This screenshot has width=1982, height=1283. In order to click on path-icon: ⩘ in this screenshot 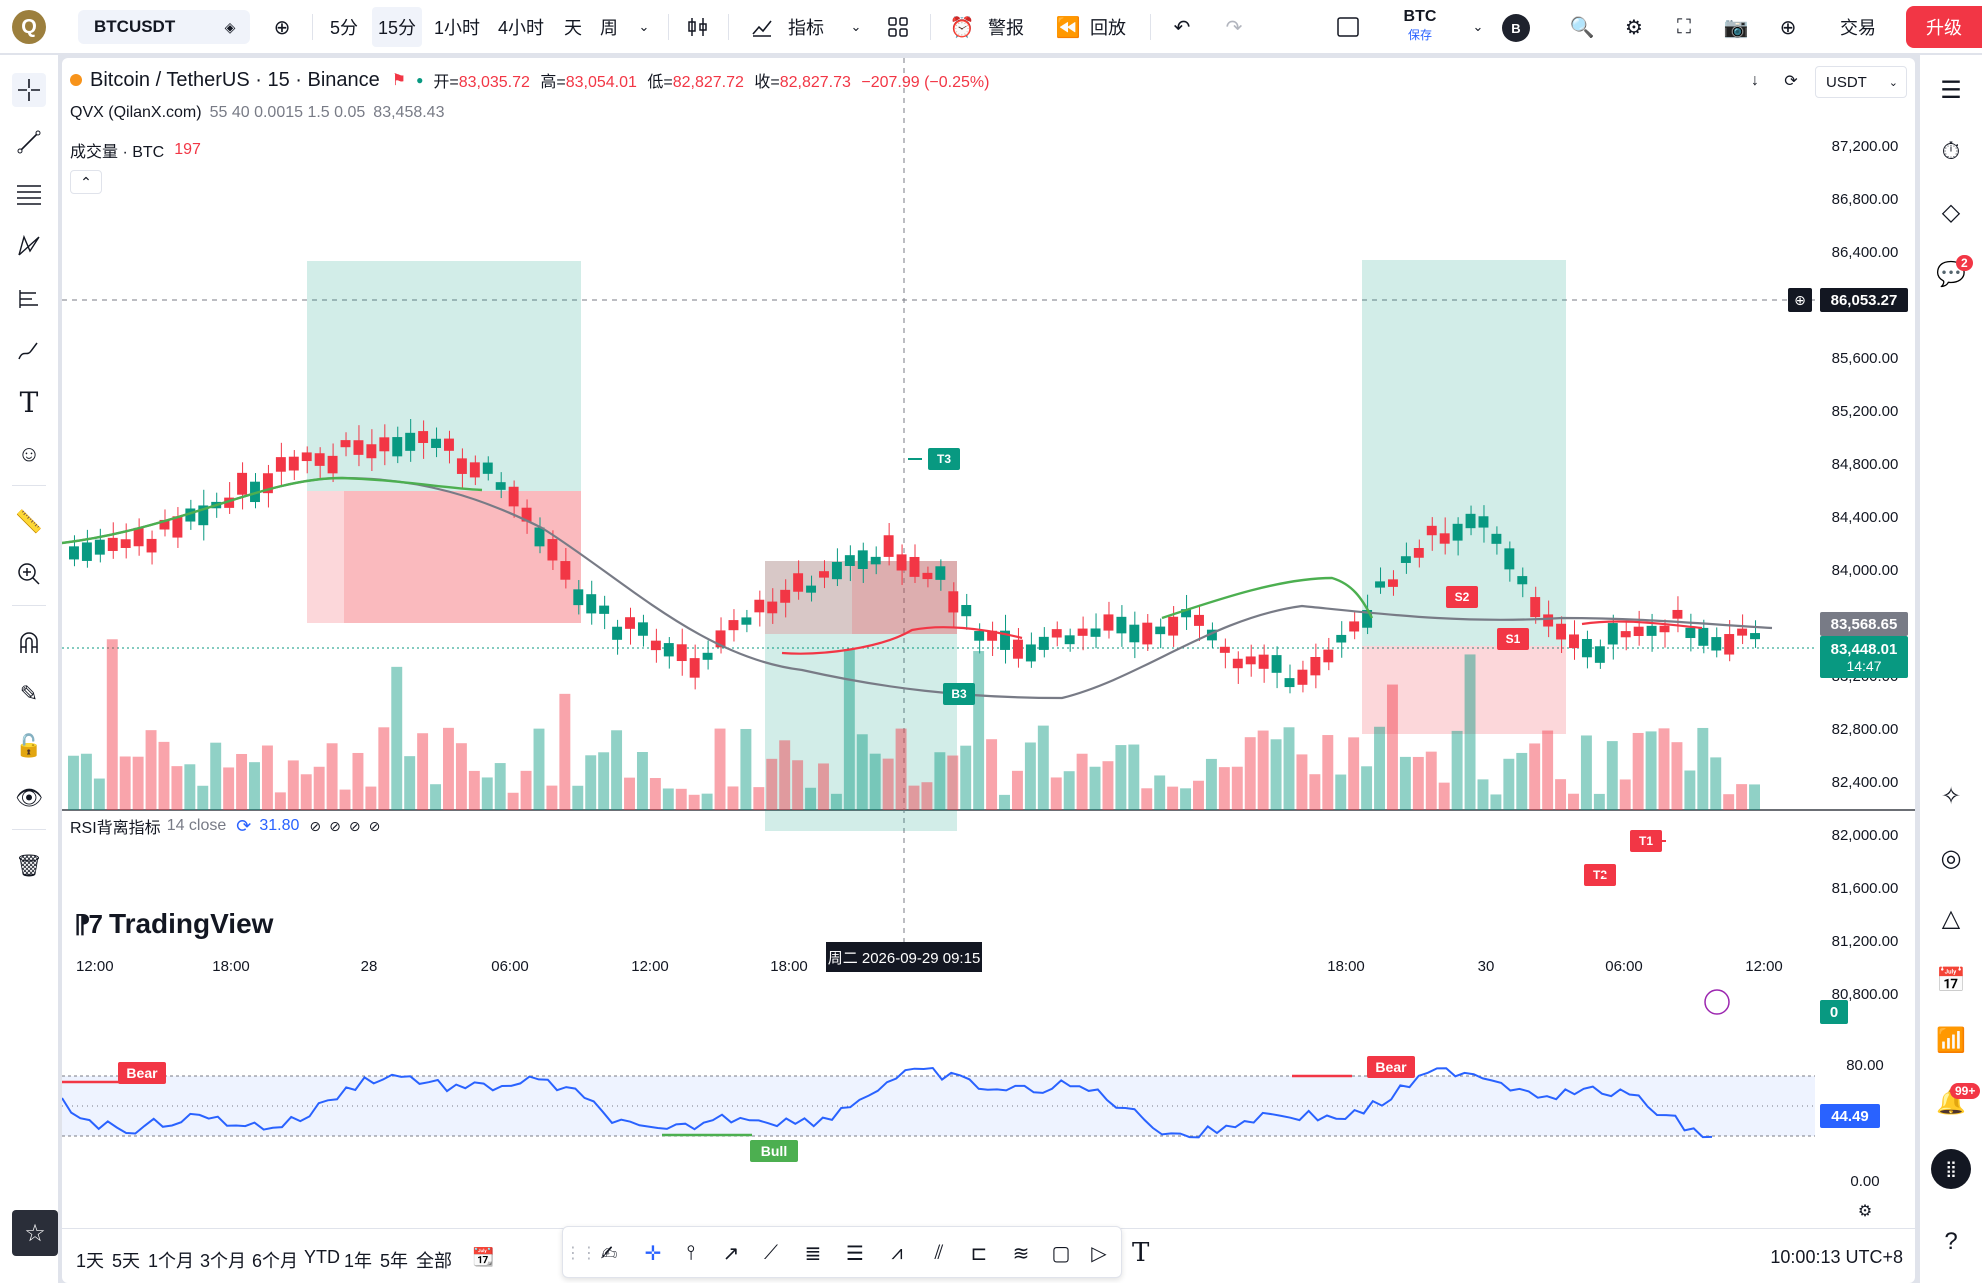, I will do `click(897, 1252)`.